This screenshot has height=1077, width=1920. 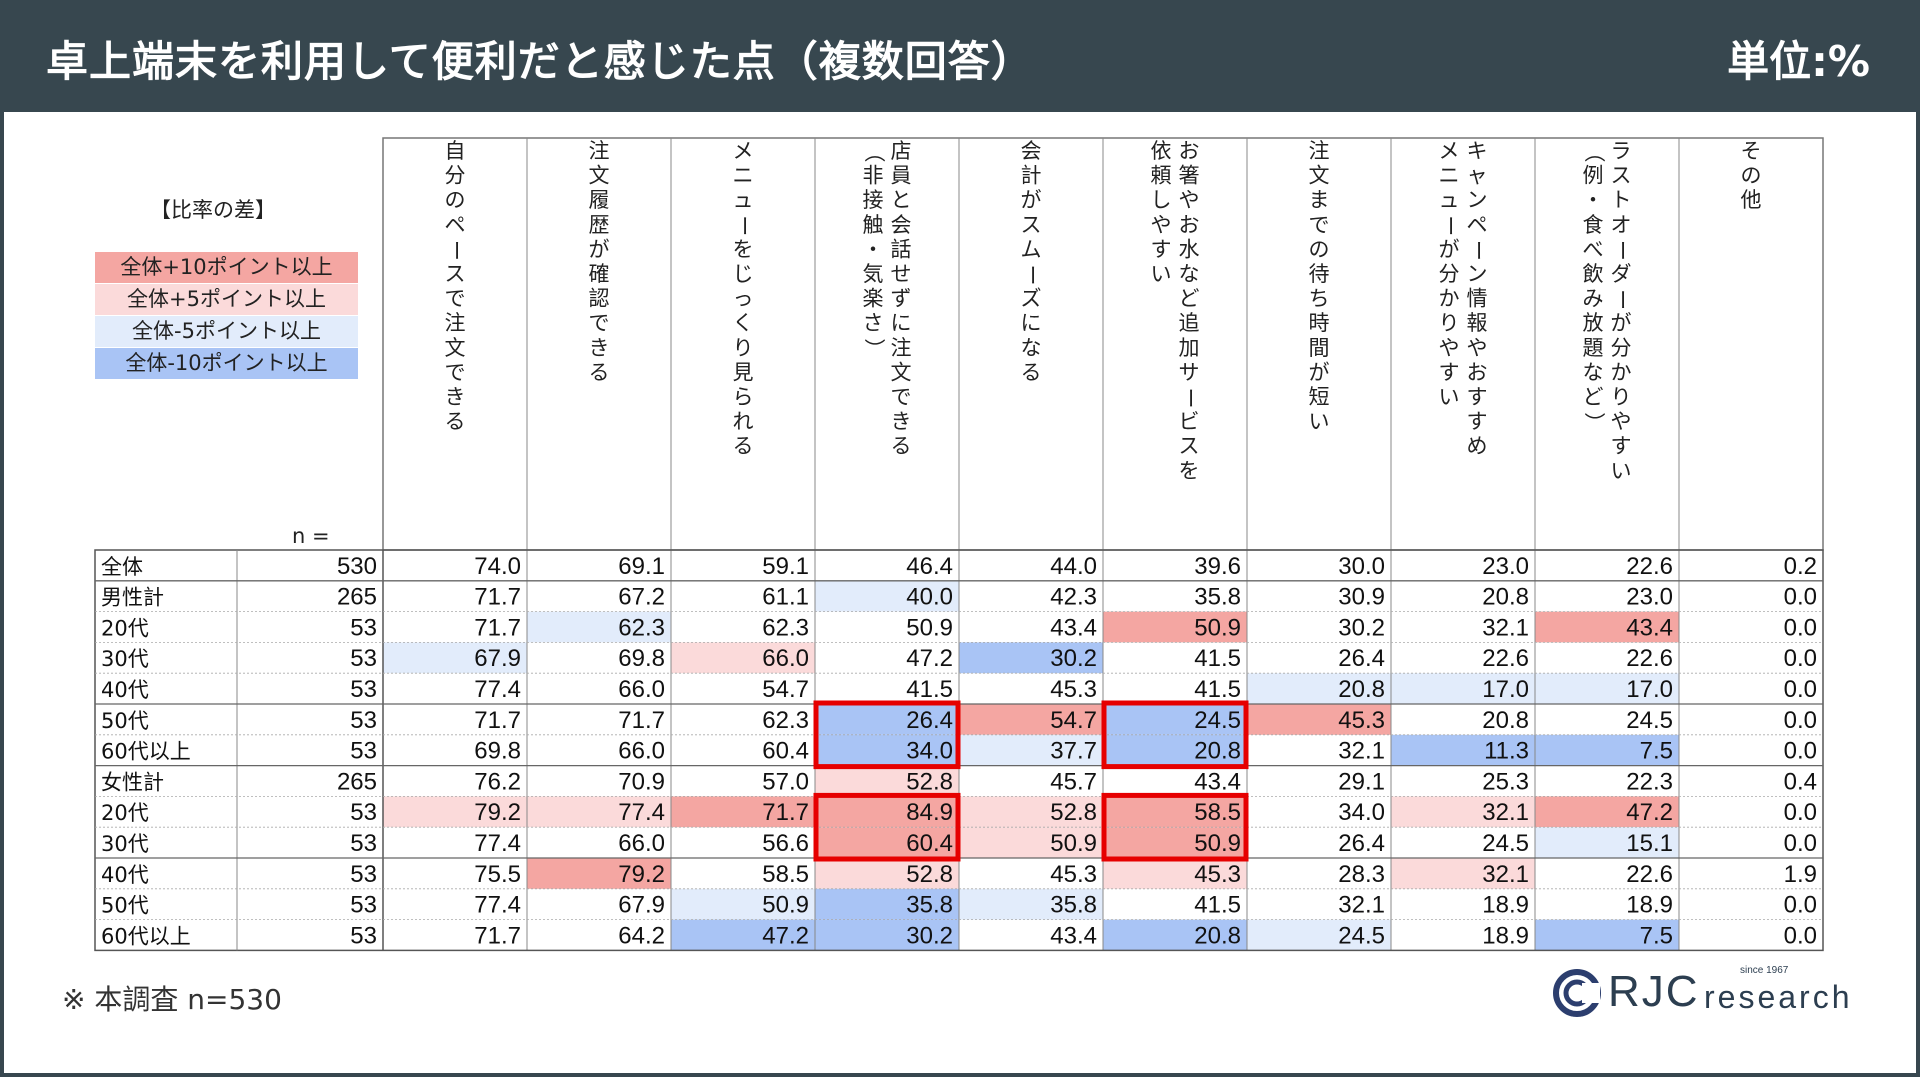 I want to click on column-header-3-char: 非, so click(x=873, y=176).